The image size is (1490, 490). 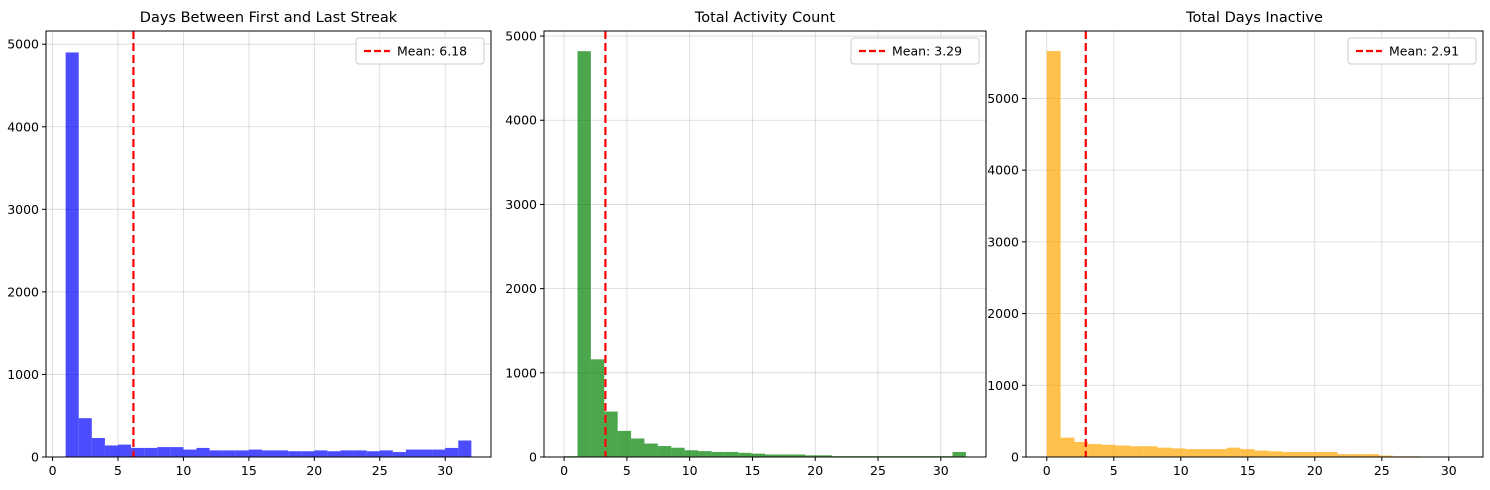 I want to click on x-tick-label: 5, so click(x=627, y=470).